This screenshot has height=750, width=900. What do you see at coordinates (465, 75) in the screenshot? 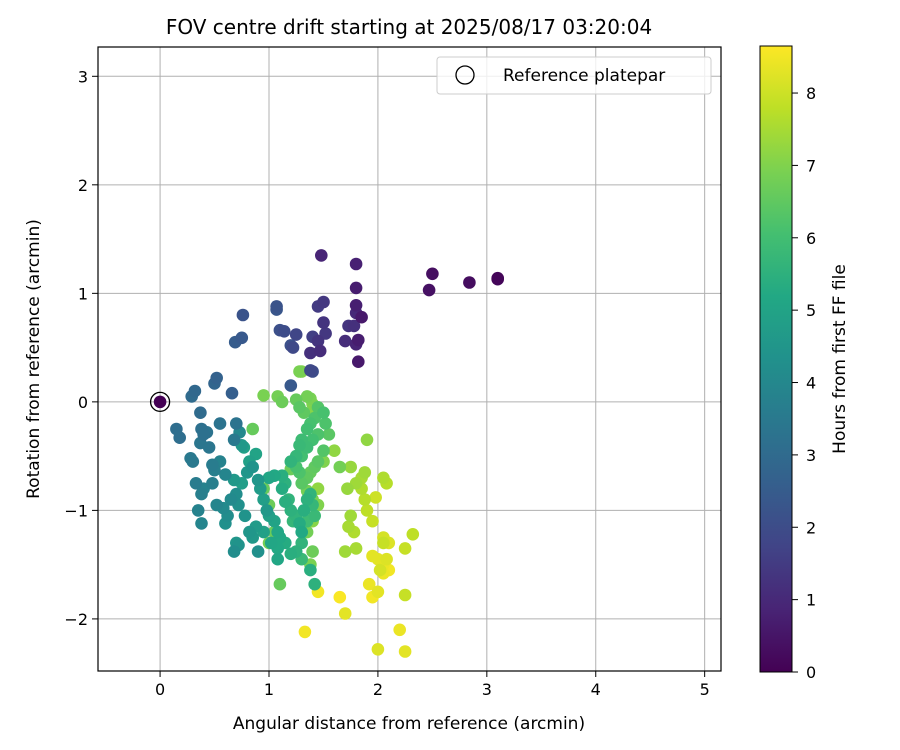
I see `legend-marker` at bounding box center [465, 75].